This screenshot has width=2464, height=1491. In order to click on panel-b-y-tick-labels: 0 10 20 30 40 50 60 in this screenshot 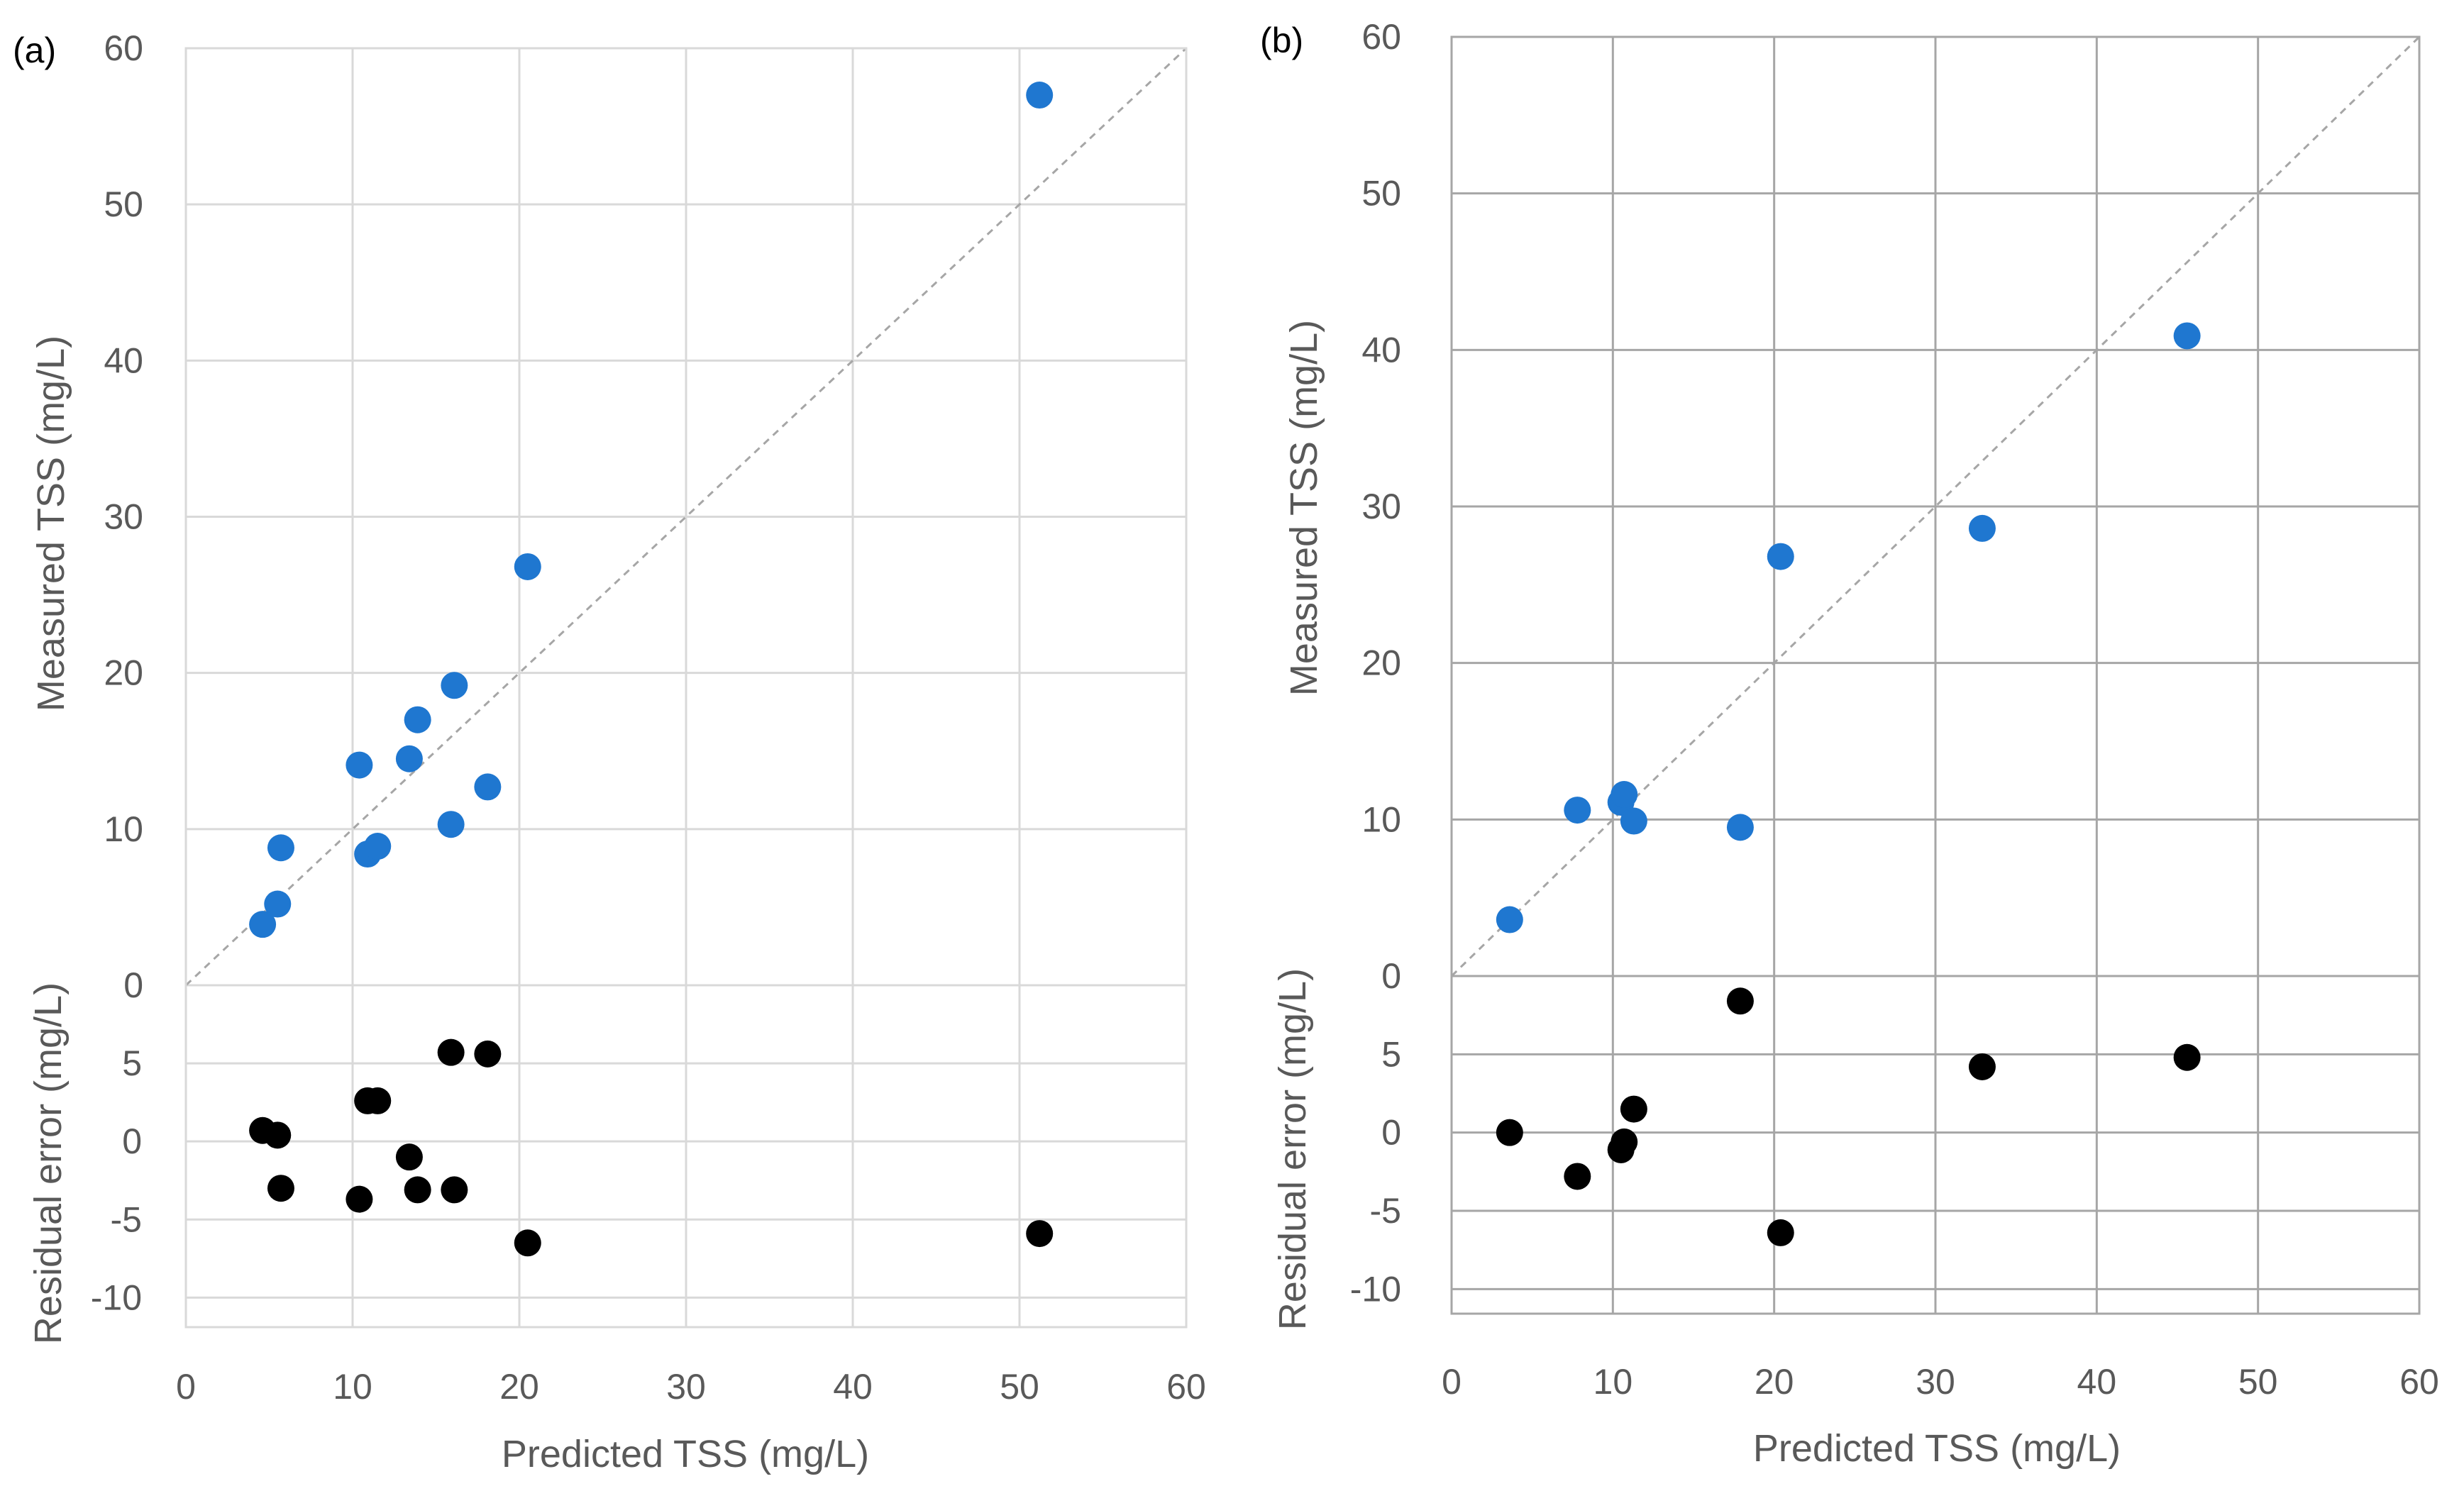, I will do `click(1381, 506)`.